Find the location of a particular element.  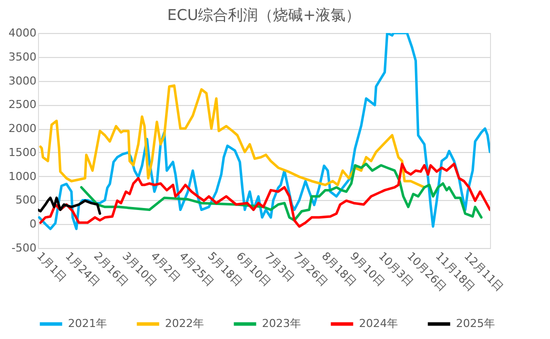

y-tick-label: 3000 is located at coordinates (22, 81).